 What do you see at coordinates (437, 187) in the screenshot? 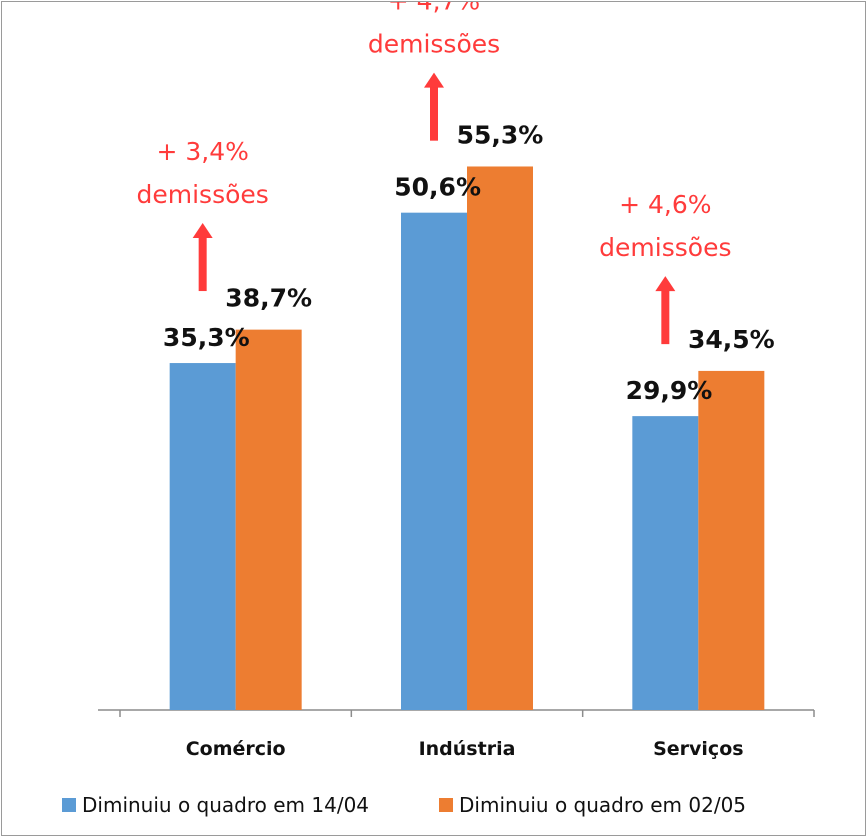
I see `value-label-industria-series-1: 50,6%` at bounding box center [437, 187].